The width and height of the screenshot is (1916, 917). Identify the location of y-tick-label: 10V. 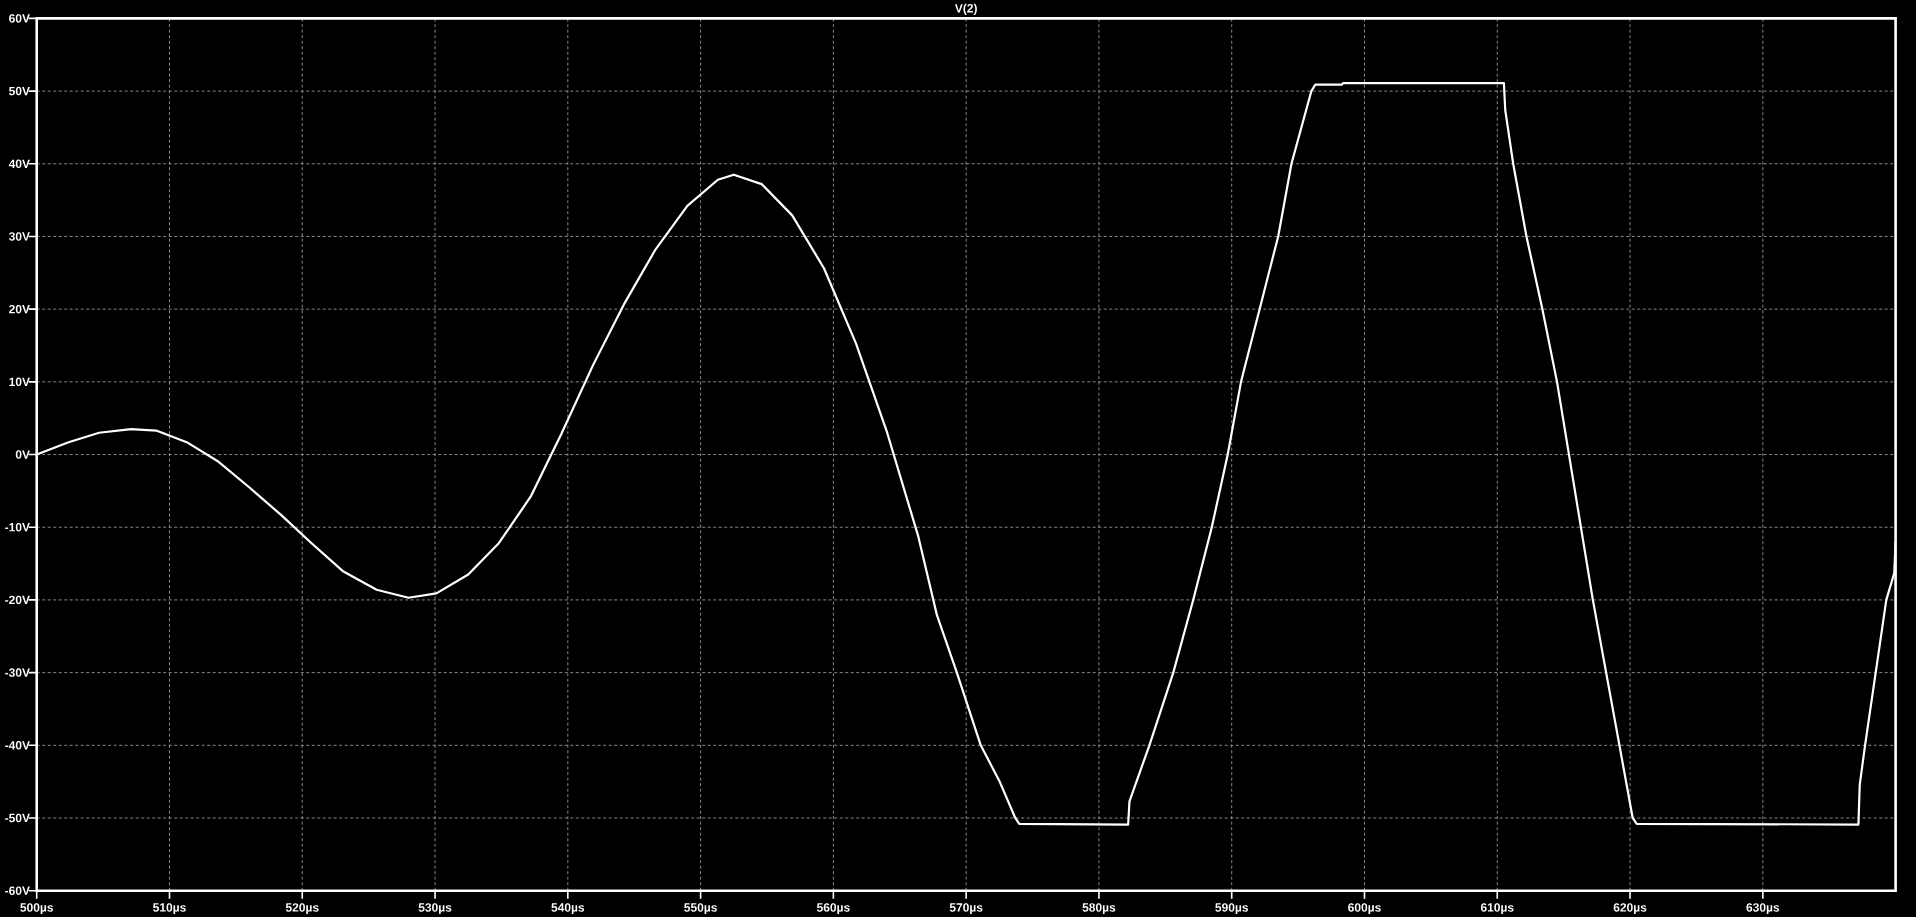
(19, 382).